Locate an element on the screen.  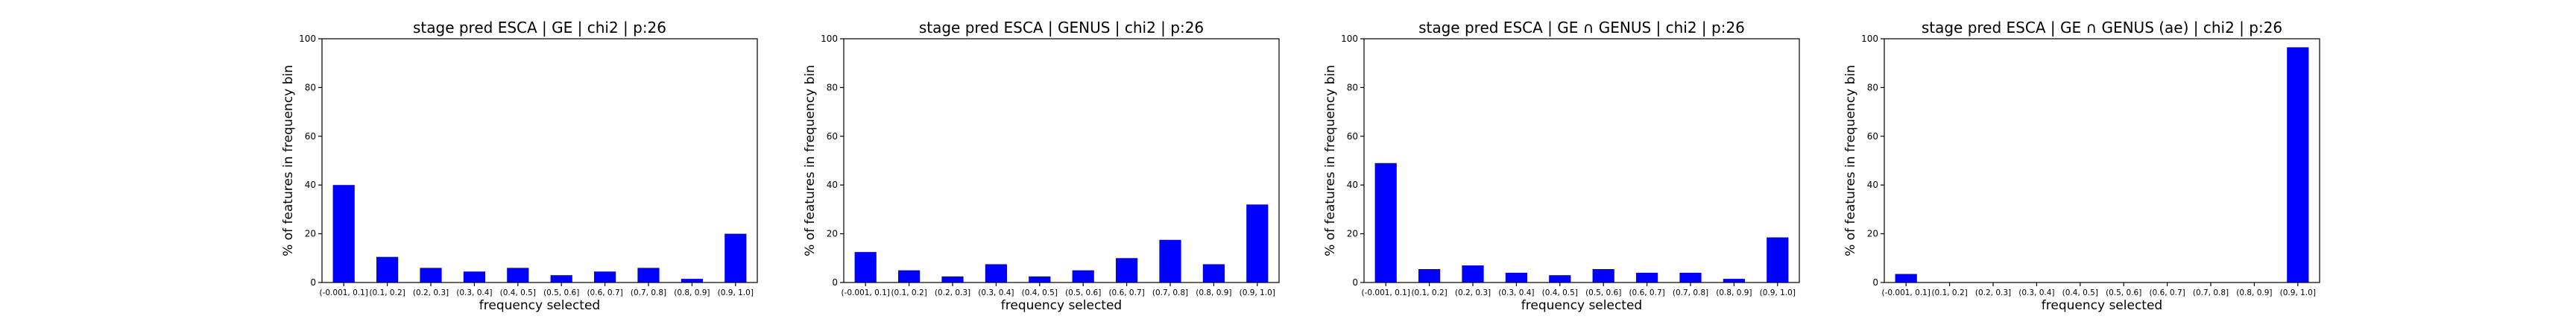
chart-title: stage pred ESCA | GE | chi2 | p:26 is located at coordinates (539, 28).